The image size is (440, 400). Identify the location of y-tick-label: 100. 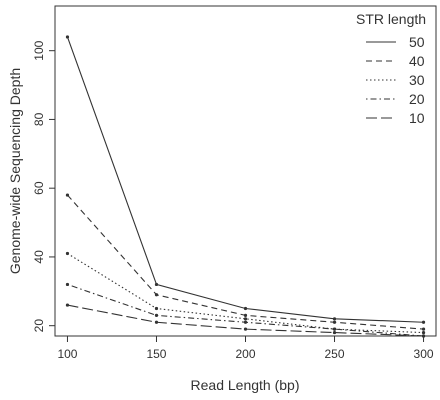
(39, 50).